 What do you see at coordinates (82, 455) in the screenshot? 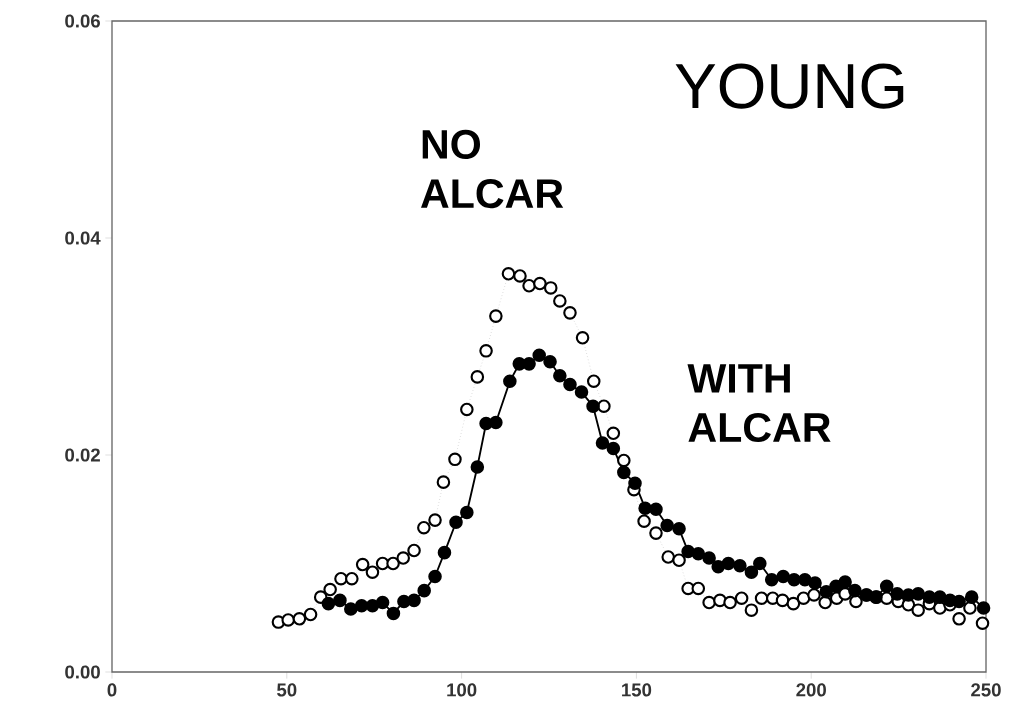
I see `y-tick-label: 0.02` at bounding box center [82, 455].